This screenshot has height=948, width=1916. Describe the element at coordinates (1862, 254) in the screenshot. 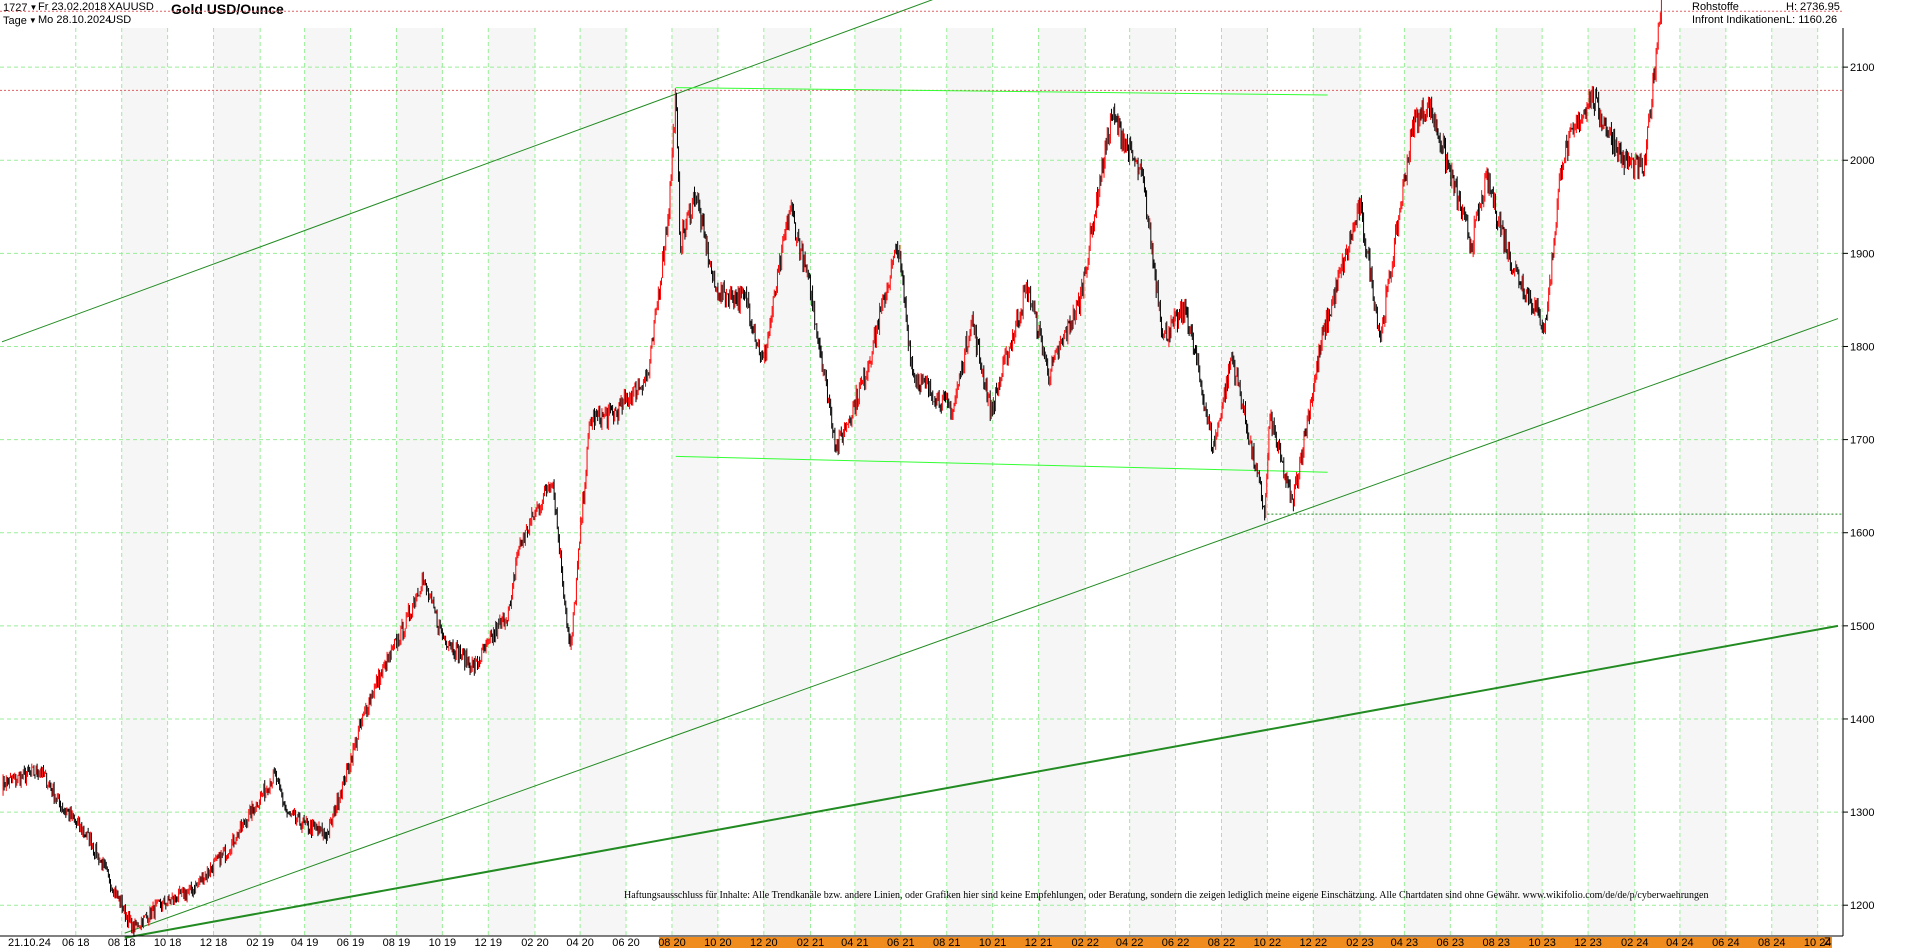

I see `y-tick-label: 1900` at that location.